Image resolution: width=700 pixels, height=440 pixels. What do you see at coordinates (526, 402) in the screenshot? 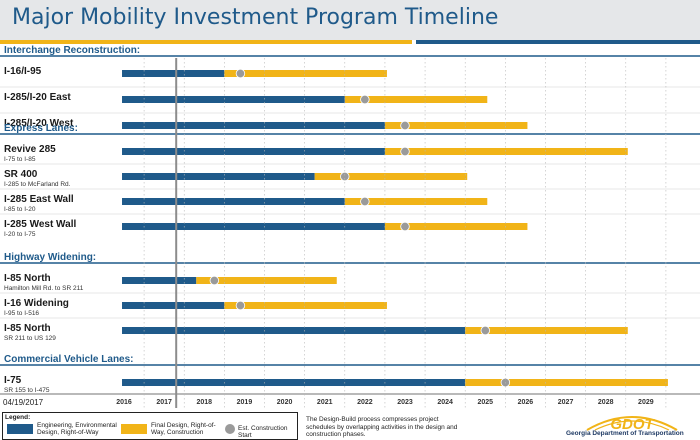
I see `year-tick-label: 2026` at bounding box center [526, 402].